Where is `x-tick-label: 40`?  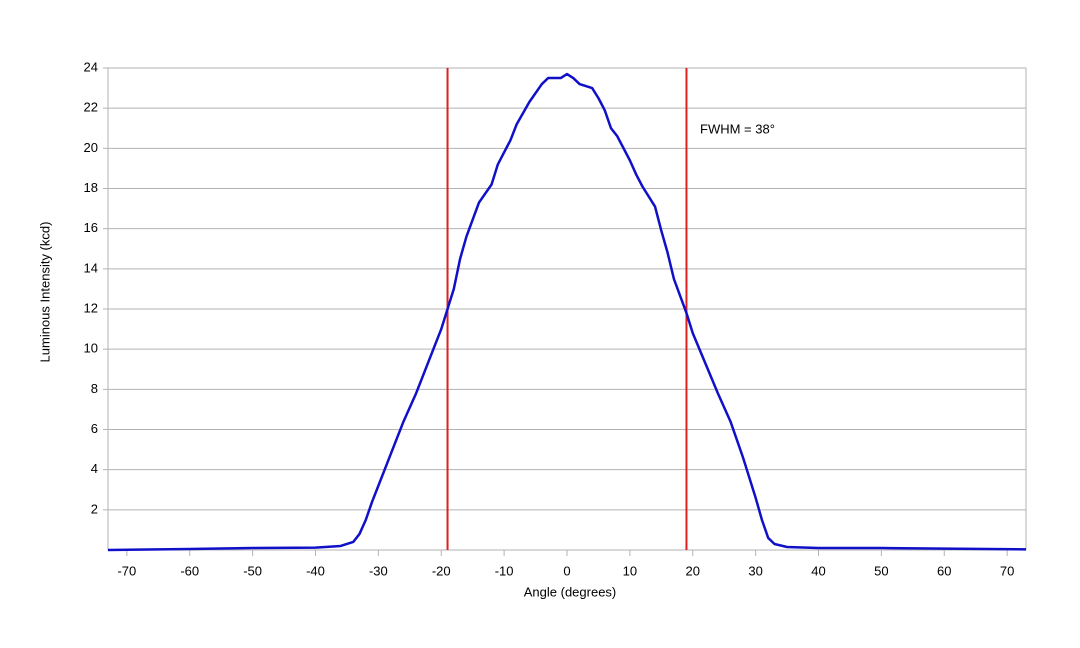 x-tick-label: 40 is located at coordinates (818, 570).